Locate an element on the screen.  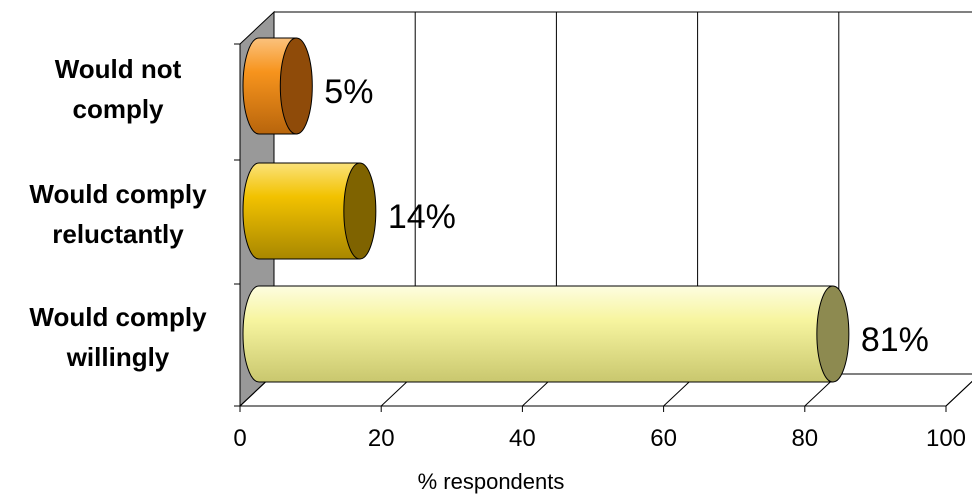
category-label: Would comply willingly is located at coordinates (118, 337).